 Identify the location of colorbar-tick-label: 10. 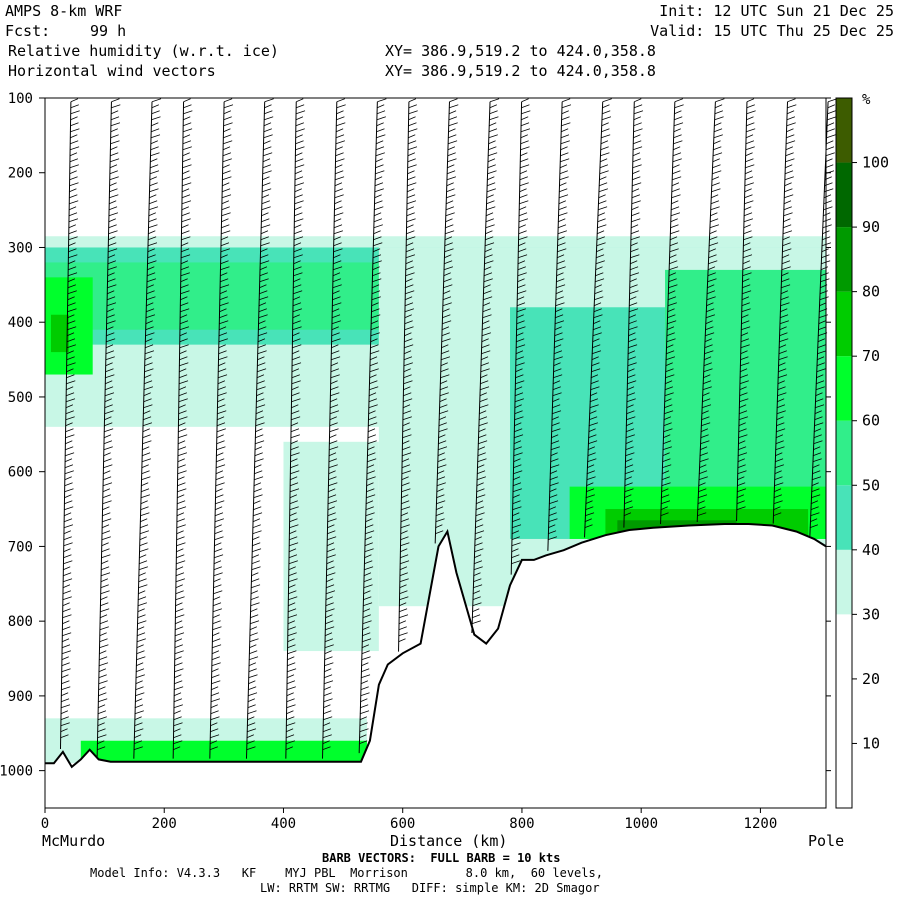
(871, 743).